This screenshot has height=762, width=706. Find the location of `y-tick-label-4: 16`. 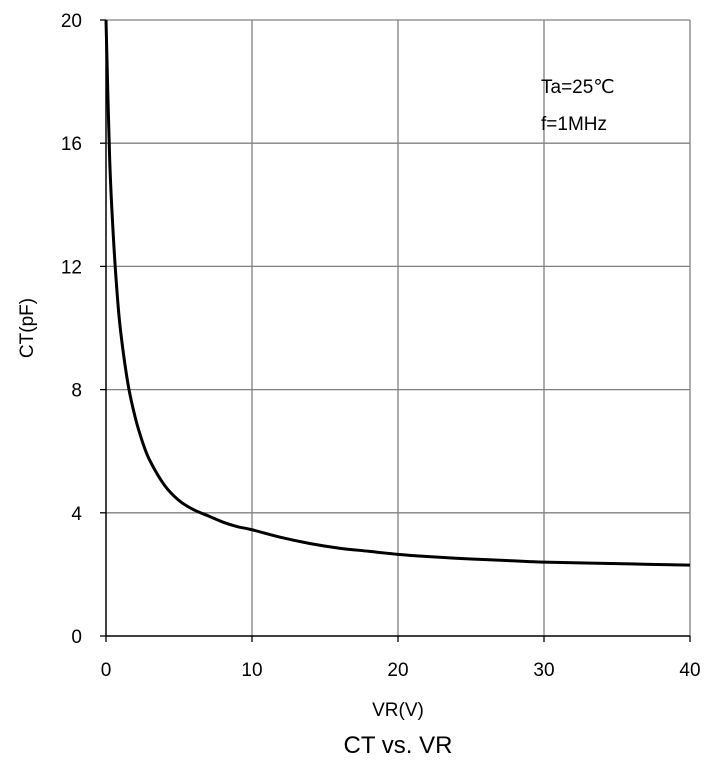

y-tick-label-4: 16 is located at coordinates (71, 144).